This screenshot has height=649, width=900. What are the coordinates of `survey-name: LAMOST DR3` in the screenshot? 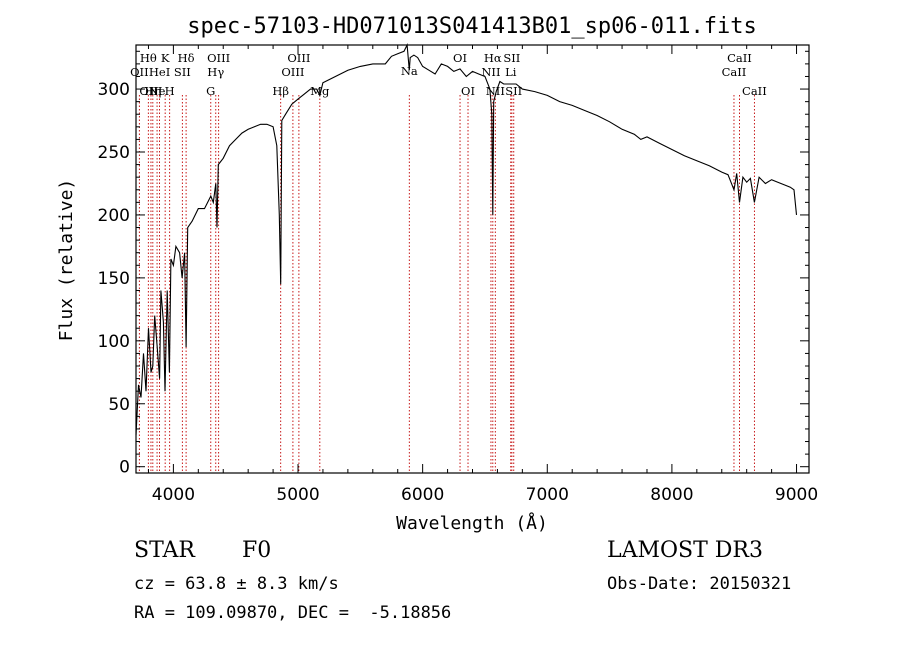 It's located at (685, 550).